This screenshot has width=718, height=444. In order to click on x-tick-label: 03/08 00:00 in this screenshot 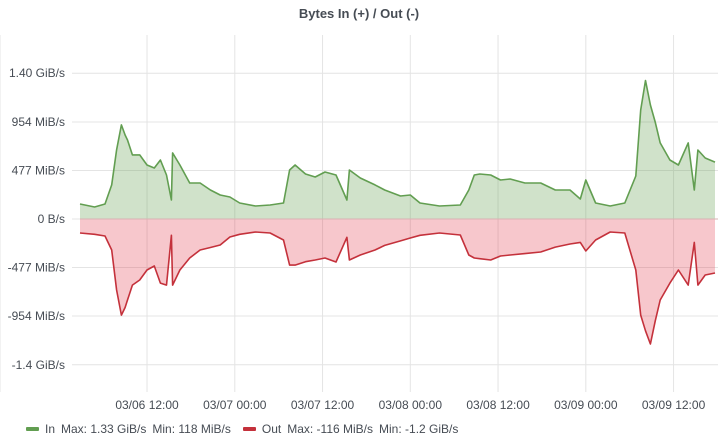, I will do `click(411, 405)`.